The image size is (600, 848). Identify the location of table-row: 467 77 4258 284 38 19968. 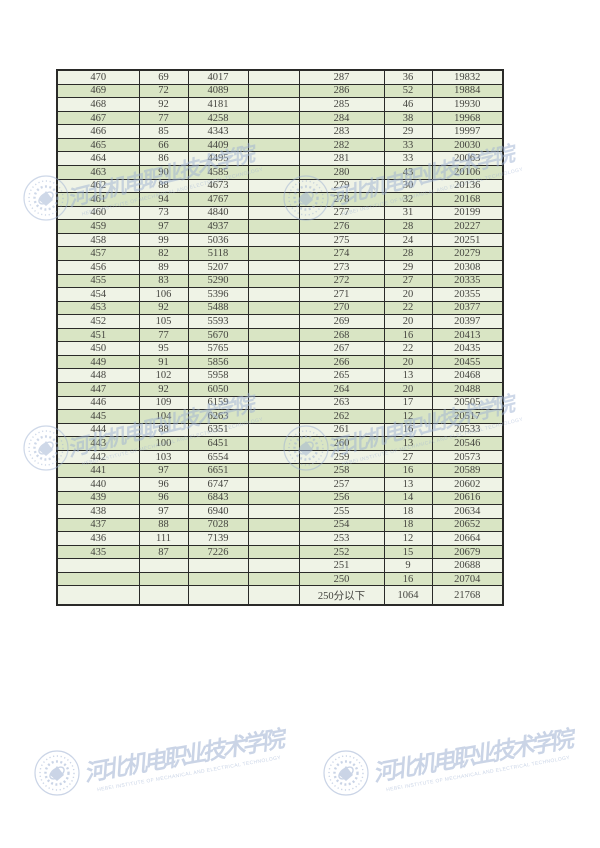
(280, 118).